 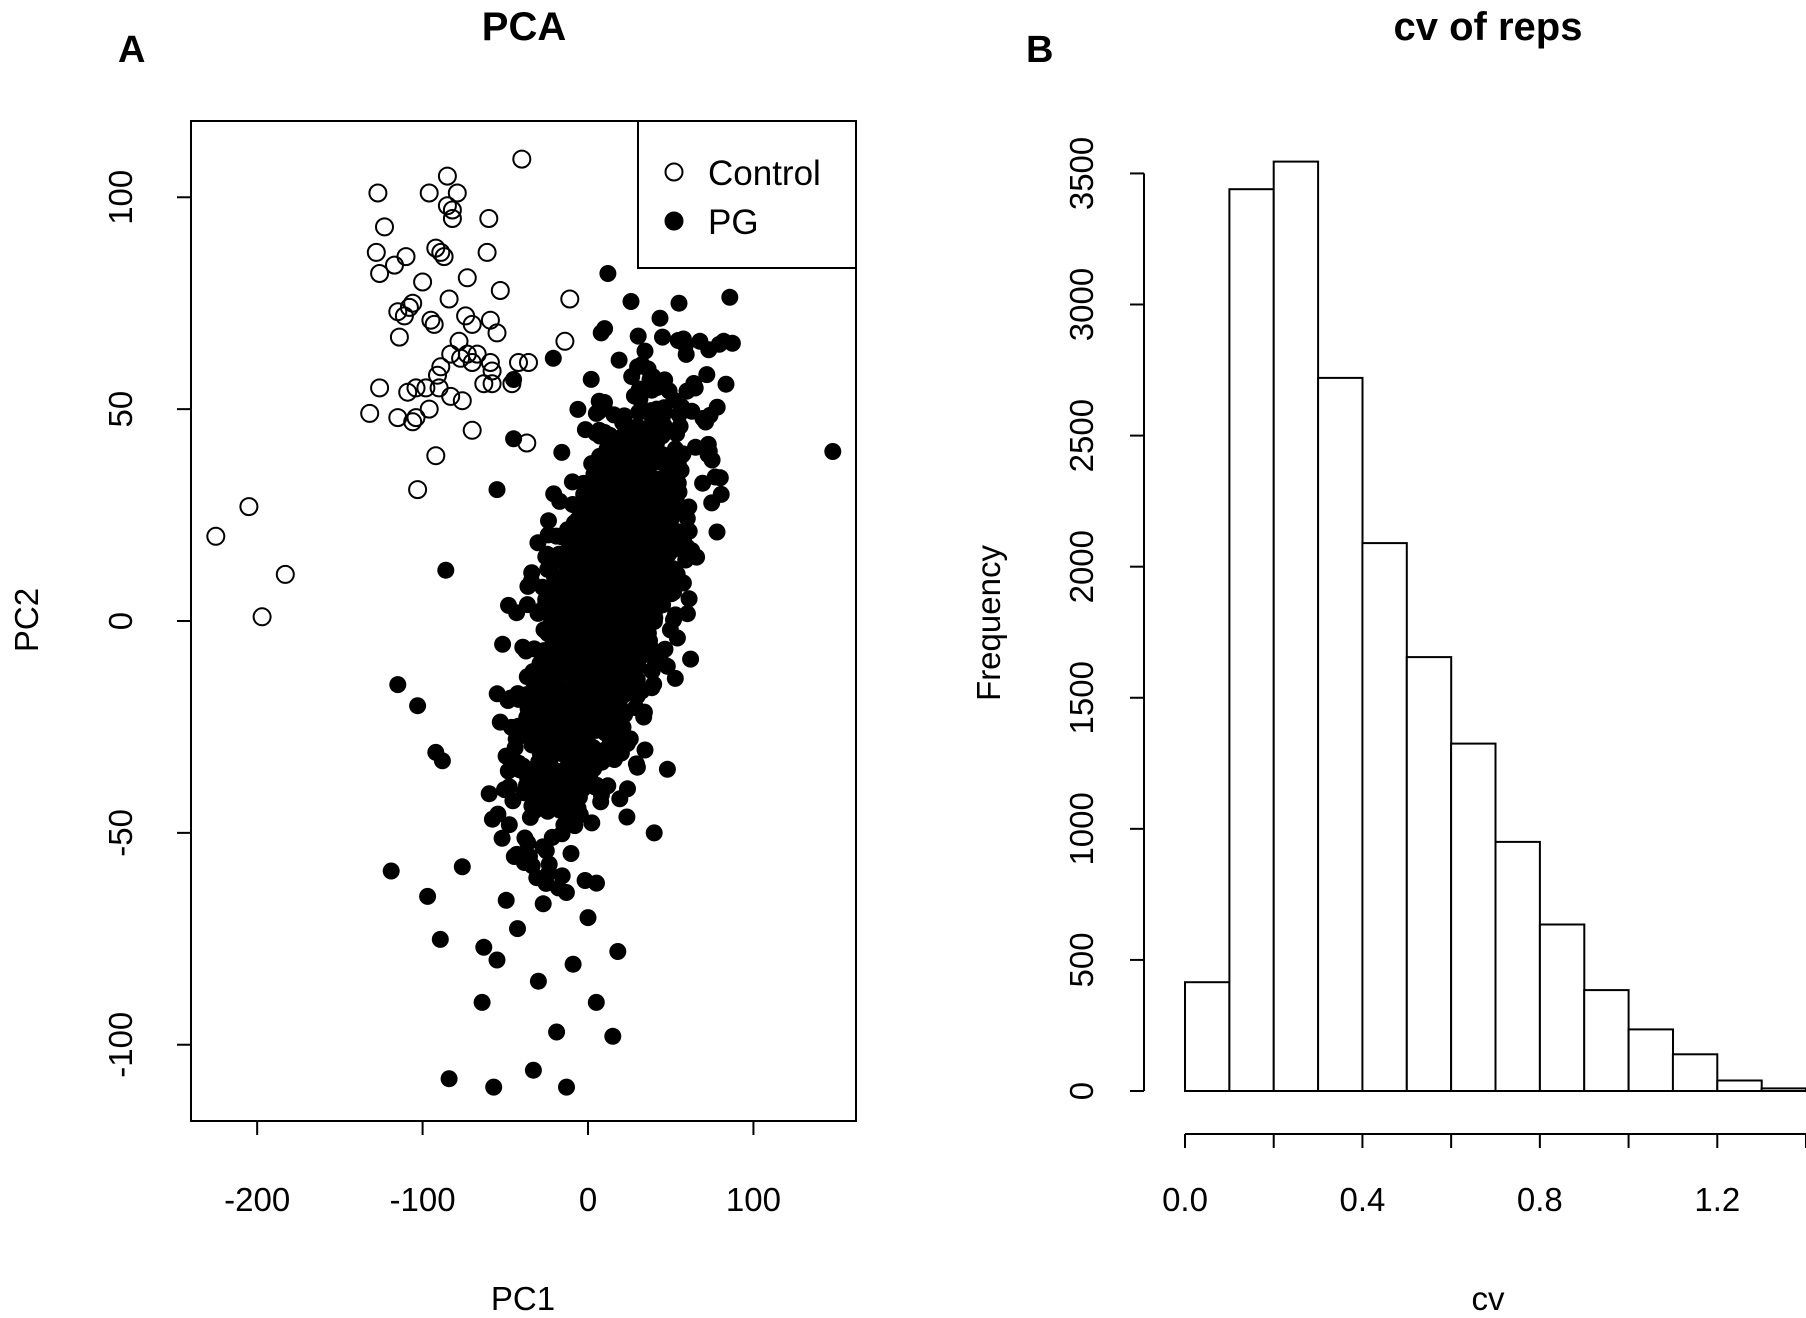 I want to click on histogram-y-tick-label: 1000, so click(x=1081, y=828).